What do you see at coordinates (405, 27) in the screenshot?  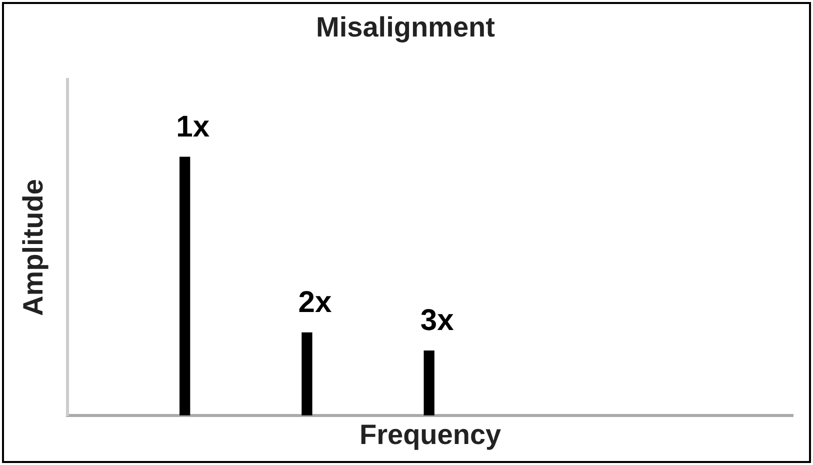 I see `chart-title: Misalignment` at bounding box center [405, 27].